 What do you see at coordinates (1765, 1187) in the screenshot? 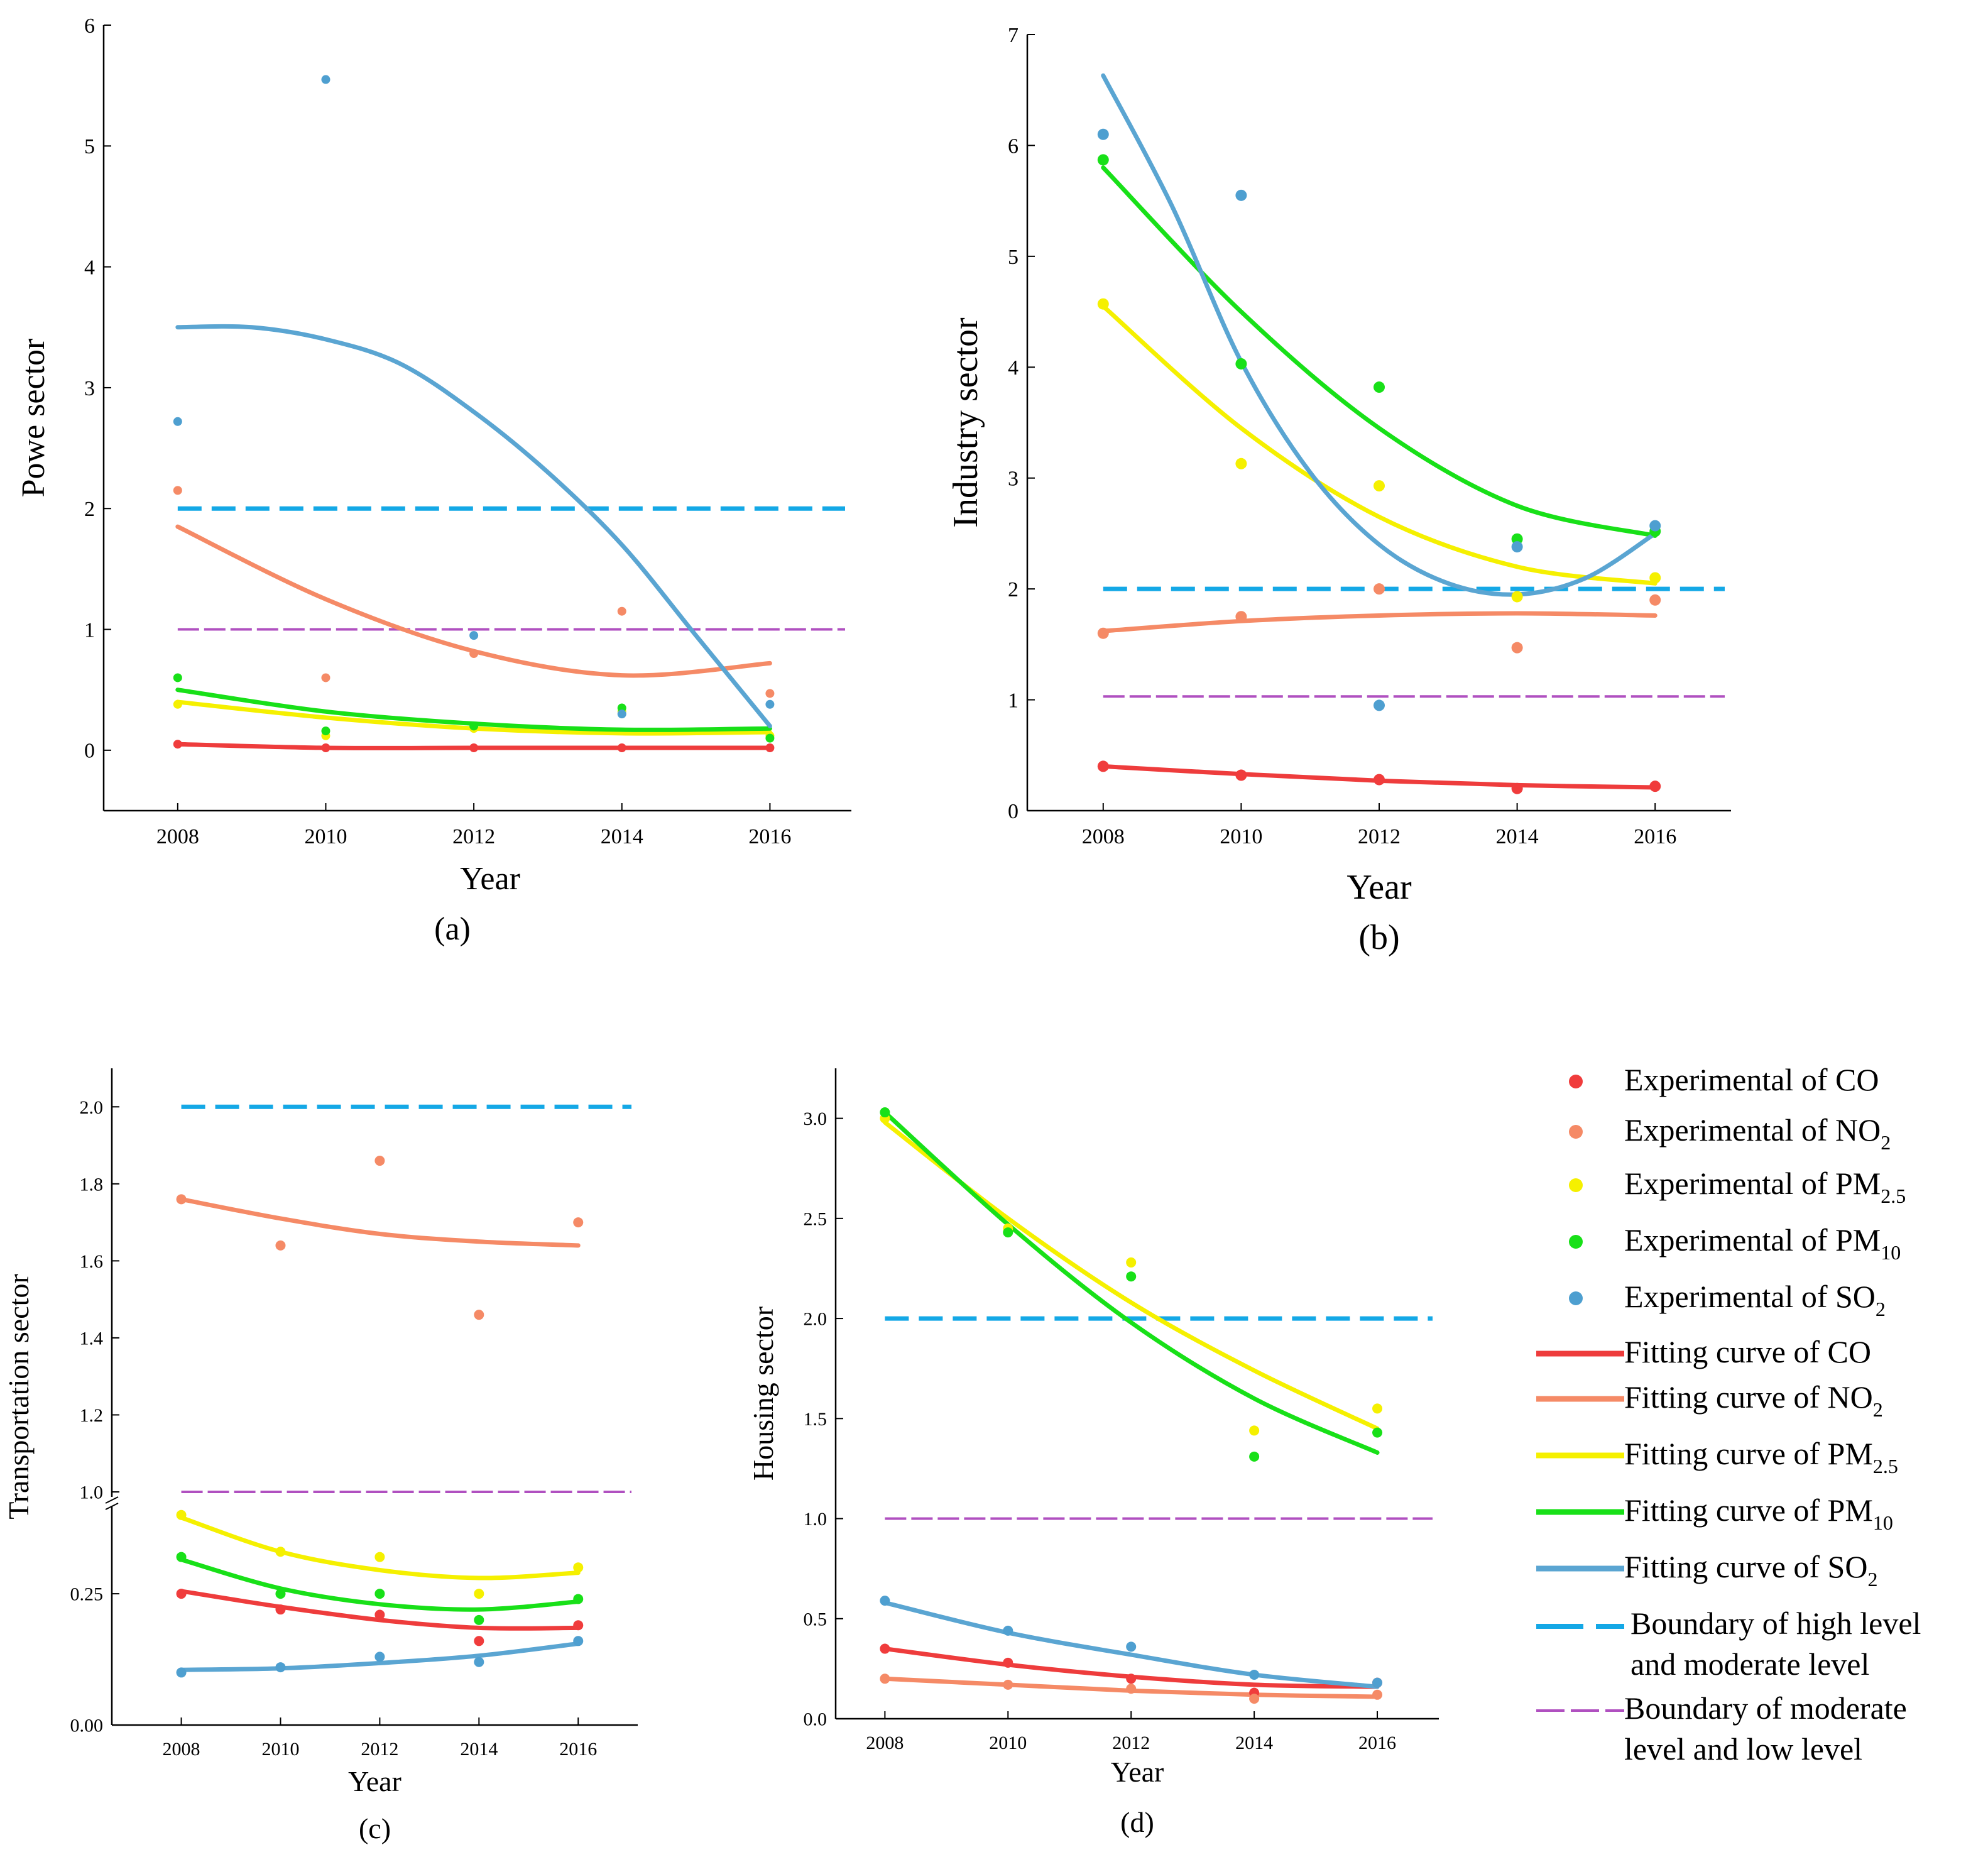
I see `legend-label-experimental-pm25: Experimental of PM2.5` at bounding box center [1765, 1187].